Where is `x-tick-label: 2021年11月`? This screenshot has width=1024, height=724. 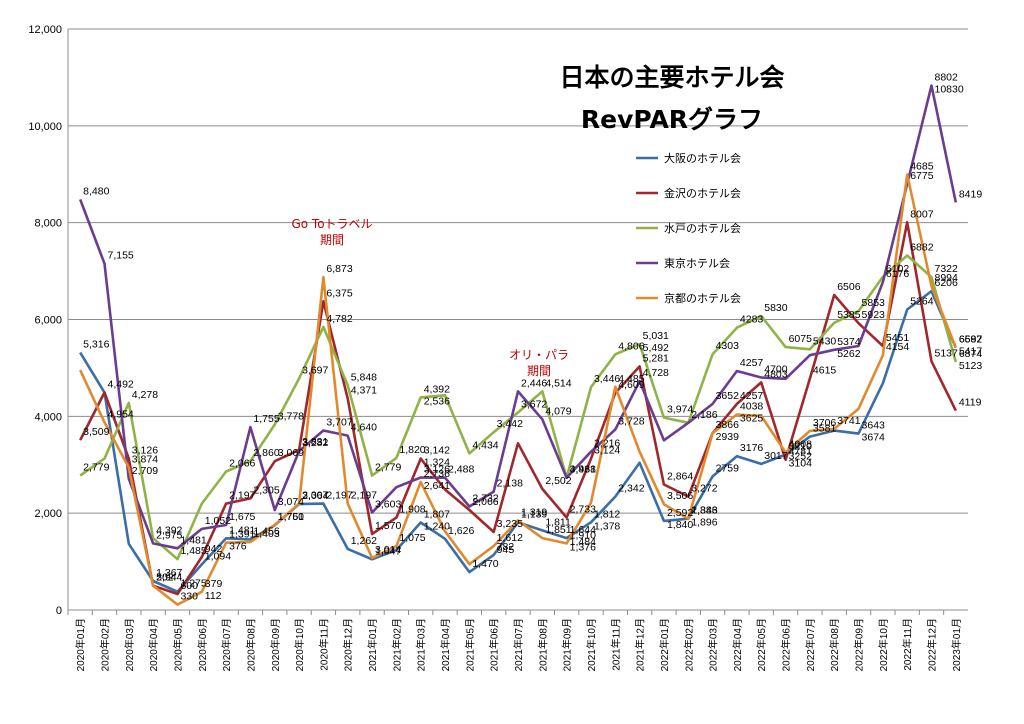
x-tick-label: 2021年11月 is located at coordinates (615, 644).